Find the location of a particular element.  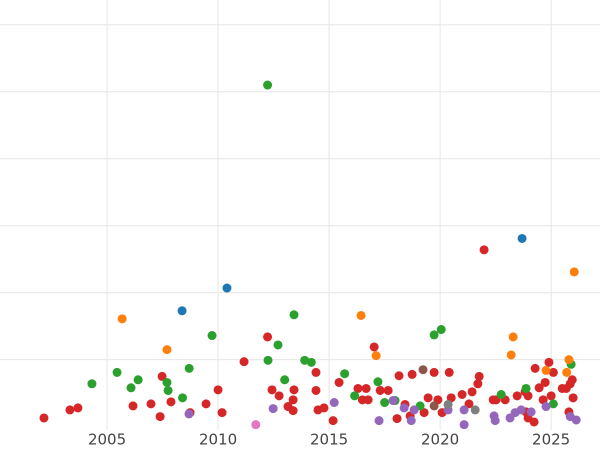

x-tick-label: 2015 is located at coordinates (329, 440).